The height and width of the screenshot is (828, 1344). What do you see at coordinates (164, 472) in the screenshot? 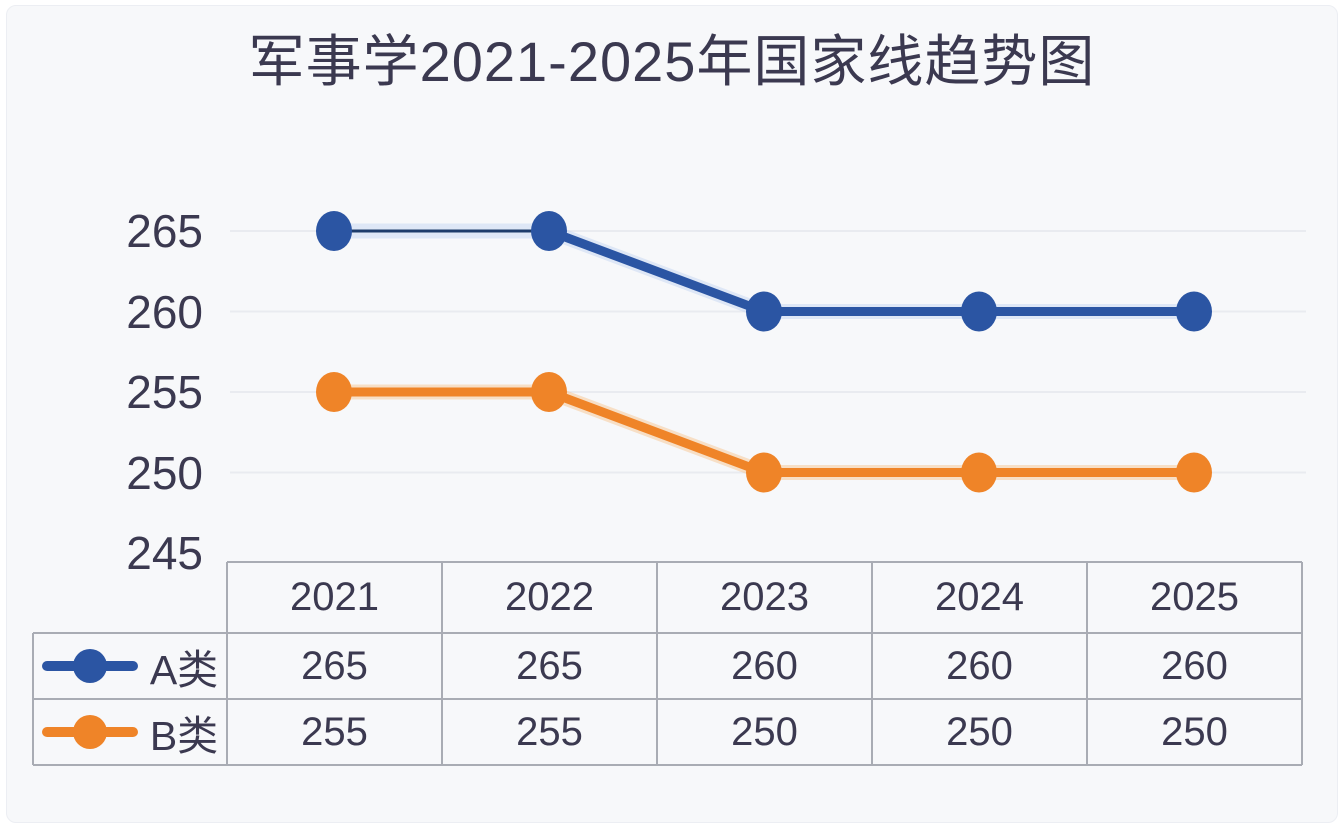
I see `y-axis-tick-label: 250` at bounding box center [164, 472].